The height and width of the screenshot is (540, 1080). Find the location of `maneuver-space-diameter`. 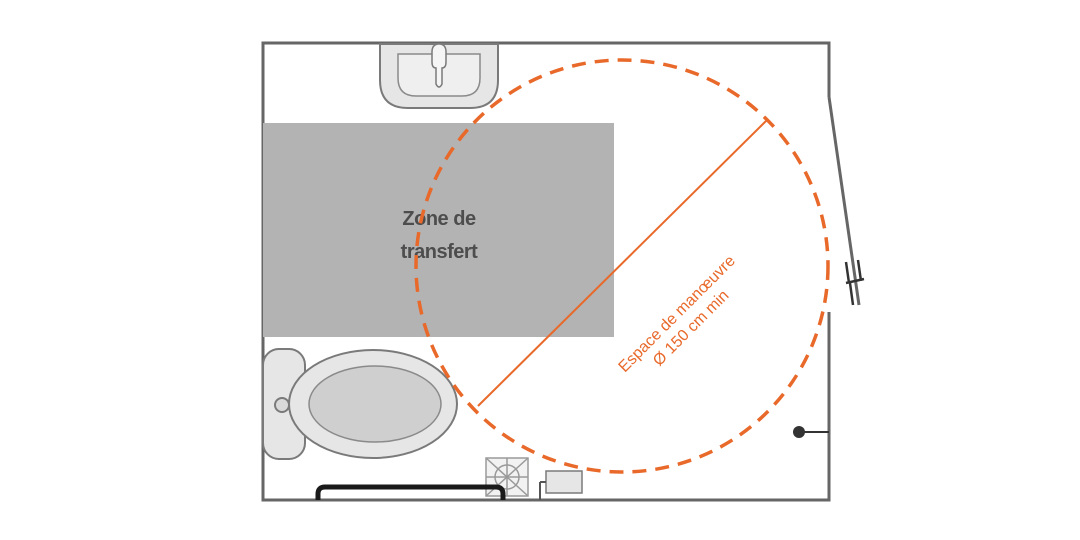

maneuver-space-diameter is located at coordinates (622, 263).